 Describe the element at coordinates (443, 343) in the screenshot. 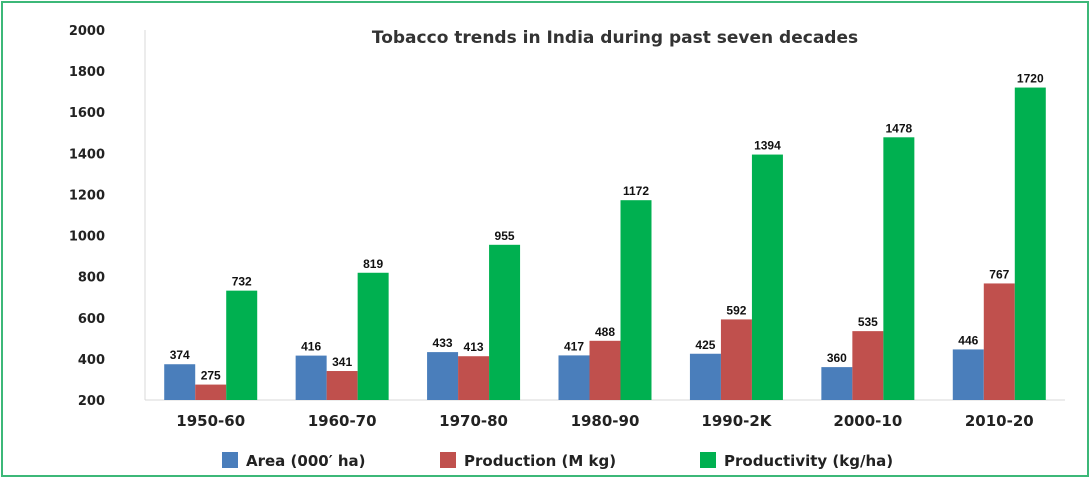

I see `data-label: 433` at that location.